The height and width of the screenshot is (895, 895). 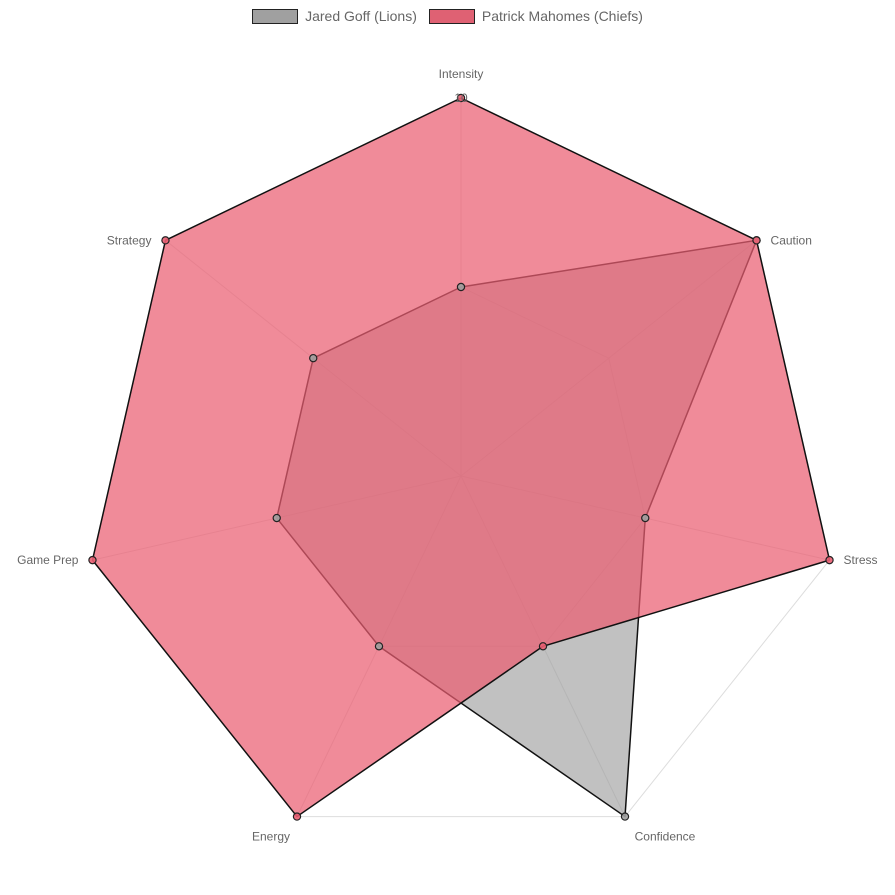 I want to click on series-2-point-game-prep, so click(x=92, y=560).